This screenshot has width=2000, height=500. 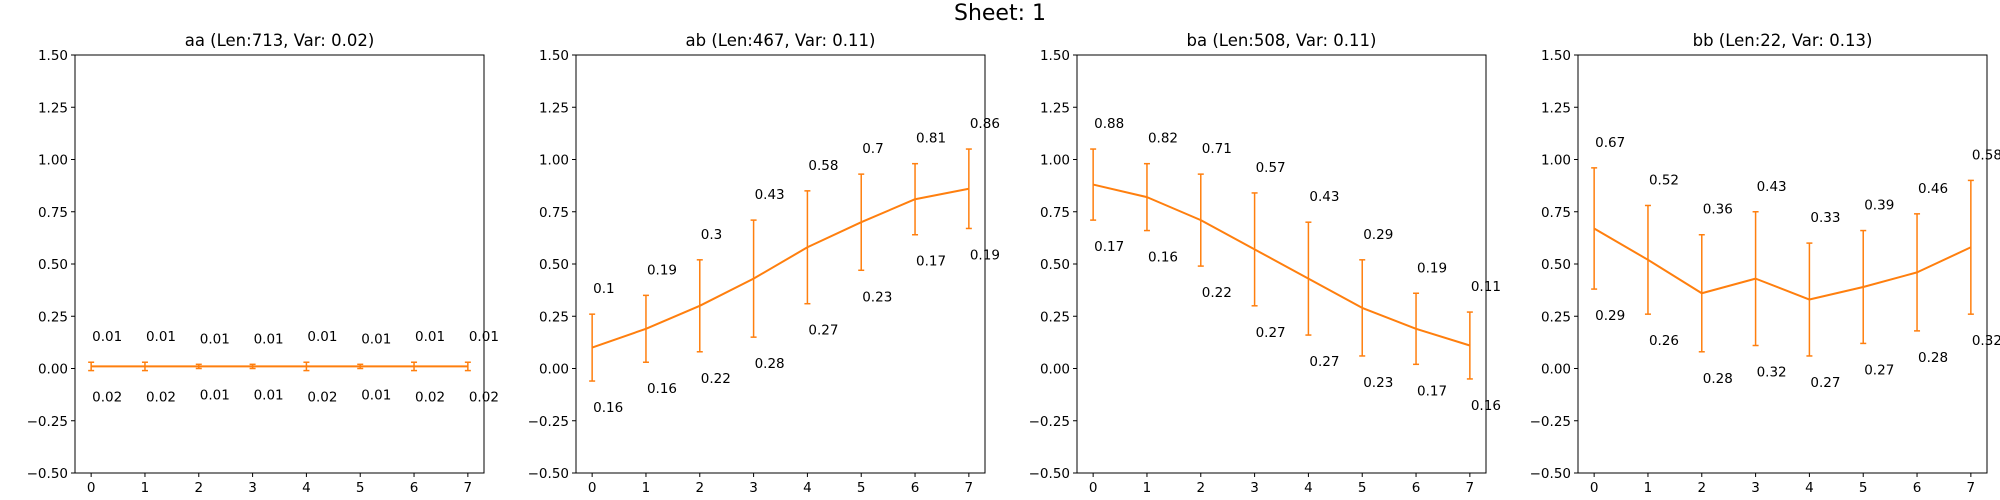 I want to click on mean-label: 0.3, so click(x=711, y=235).